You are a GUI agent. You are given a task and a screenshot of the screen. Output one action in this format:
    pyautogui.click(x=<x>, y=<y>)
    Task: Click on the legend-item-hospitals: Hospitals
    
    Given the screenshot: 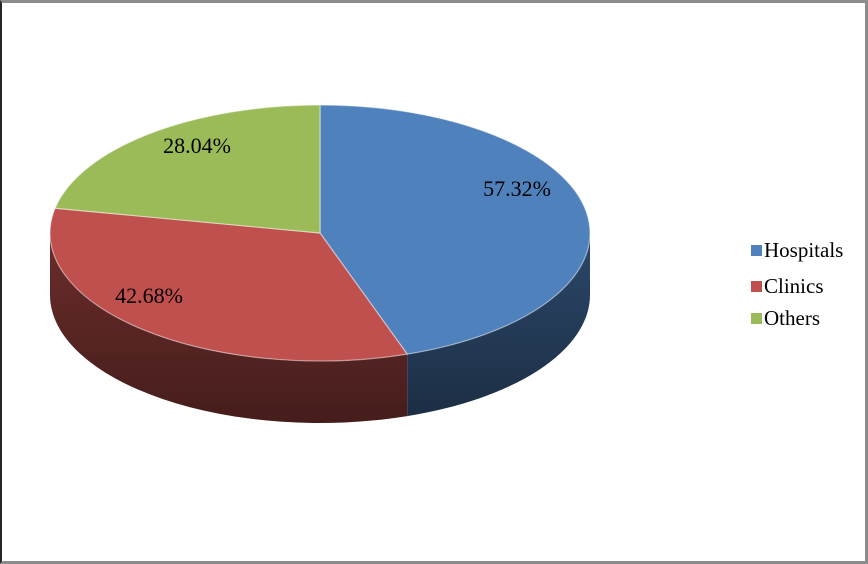 What is the action you would take?
    pyautogui.click(x=797, y=250)
    